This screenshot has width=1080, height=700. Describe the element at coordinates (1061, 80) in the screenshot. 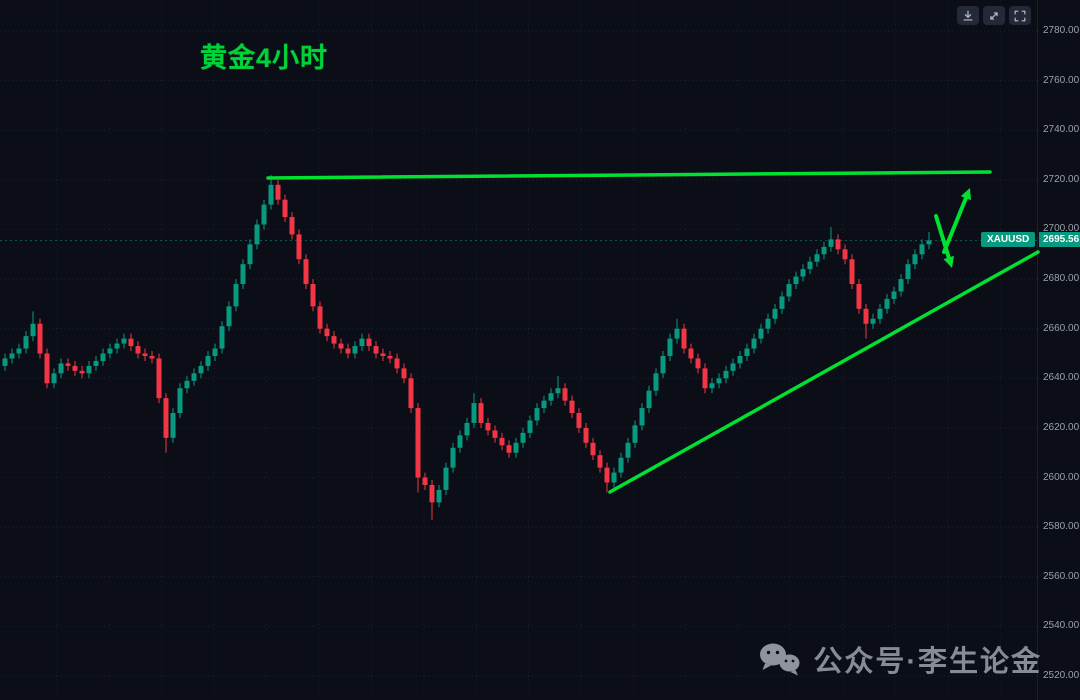

I see `price-axis-label: 2760.00` at that location.